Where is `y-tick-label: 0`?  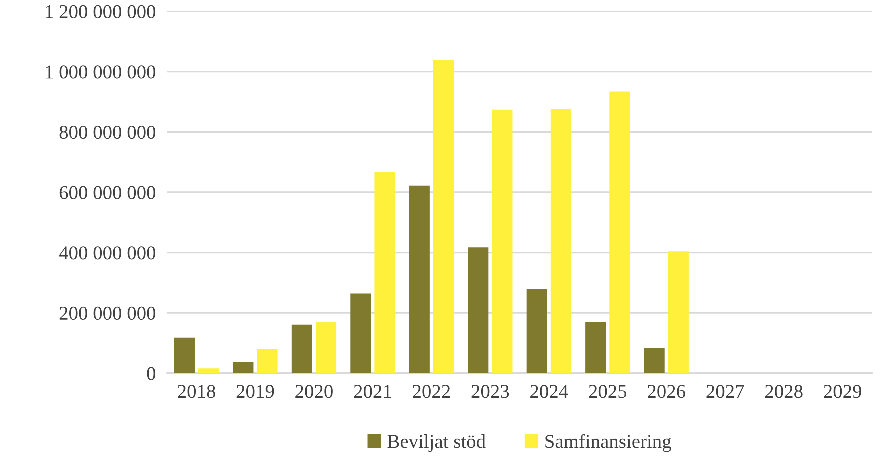 y-tick-label: 0 is located at coordinates (151, 373).